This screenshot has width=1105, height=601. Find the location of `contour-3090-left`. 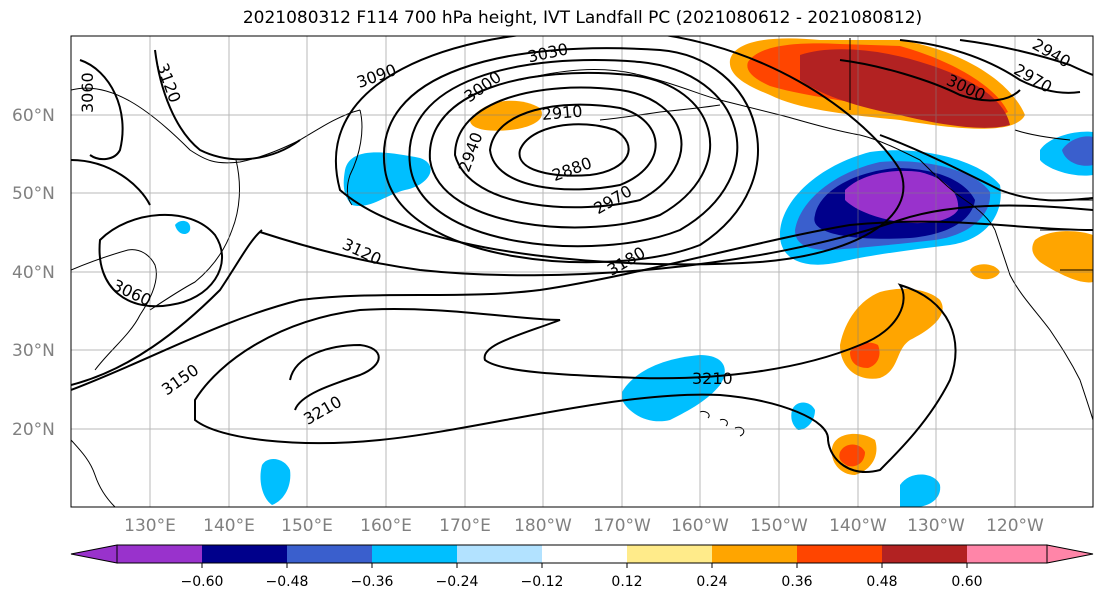

contour-3090-left is located at coordinates (111, 182).